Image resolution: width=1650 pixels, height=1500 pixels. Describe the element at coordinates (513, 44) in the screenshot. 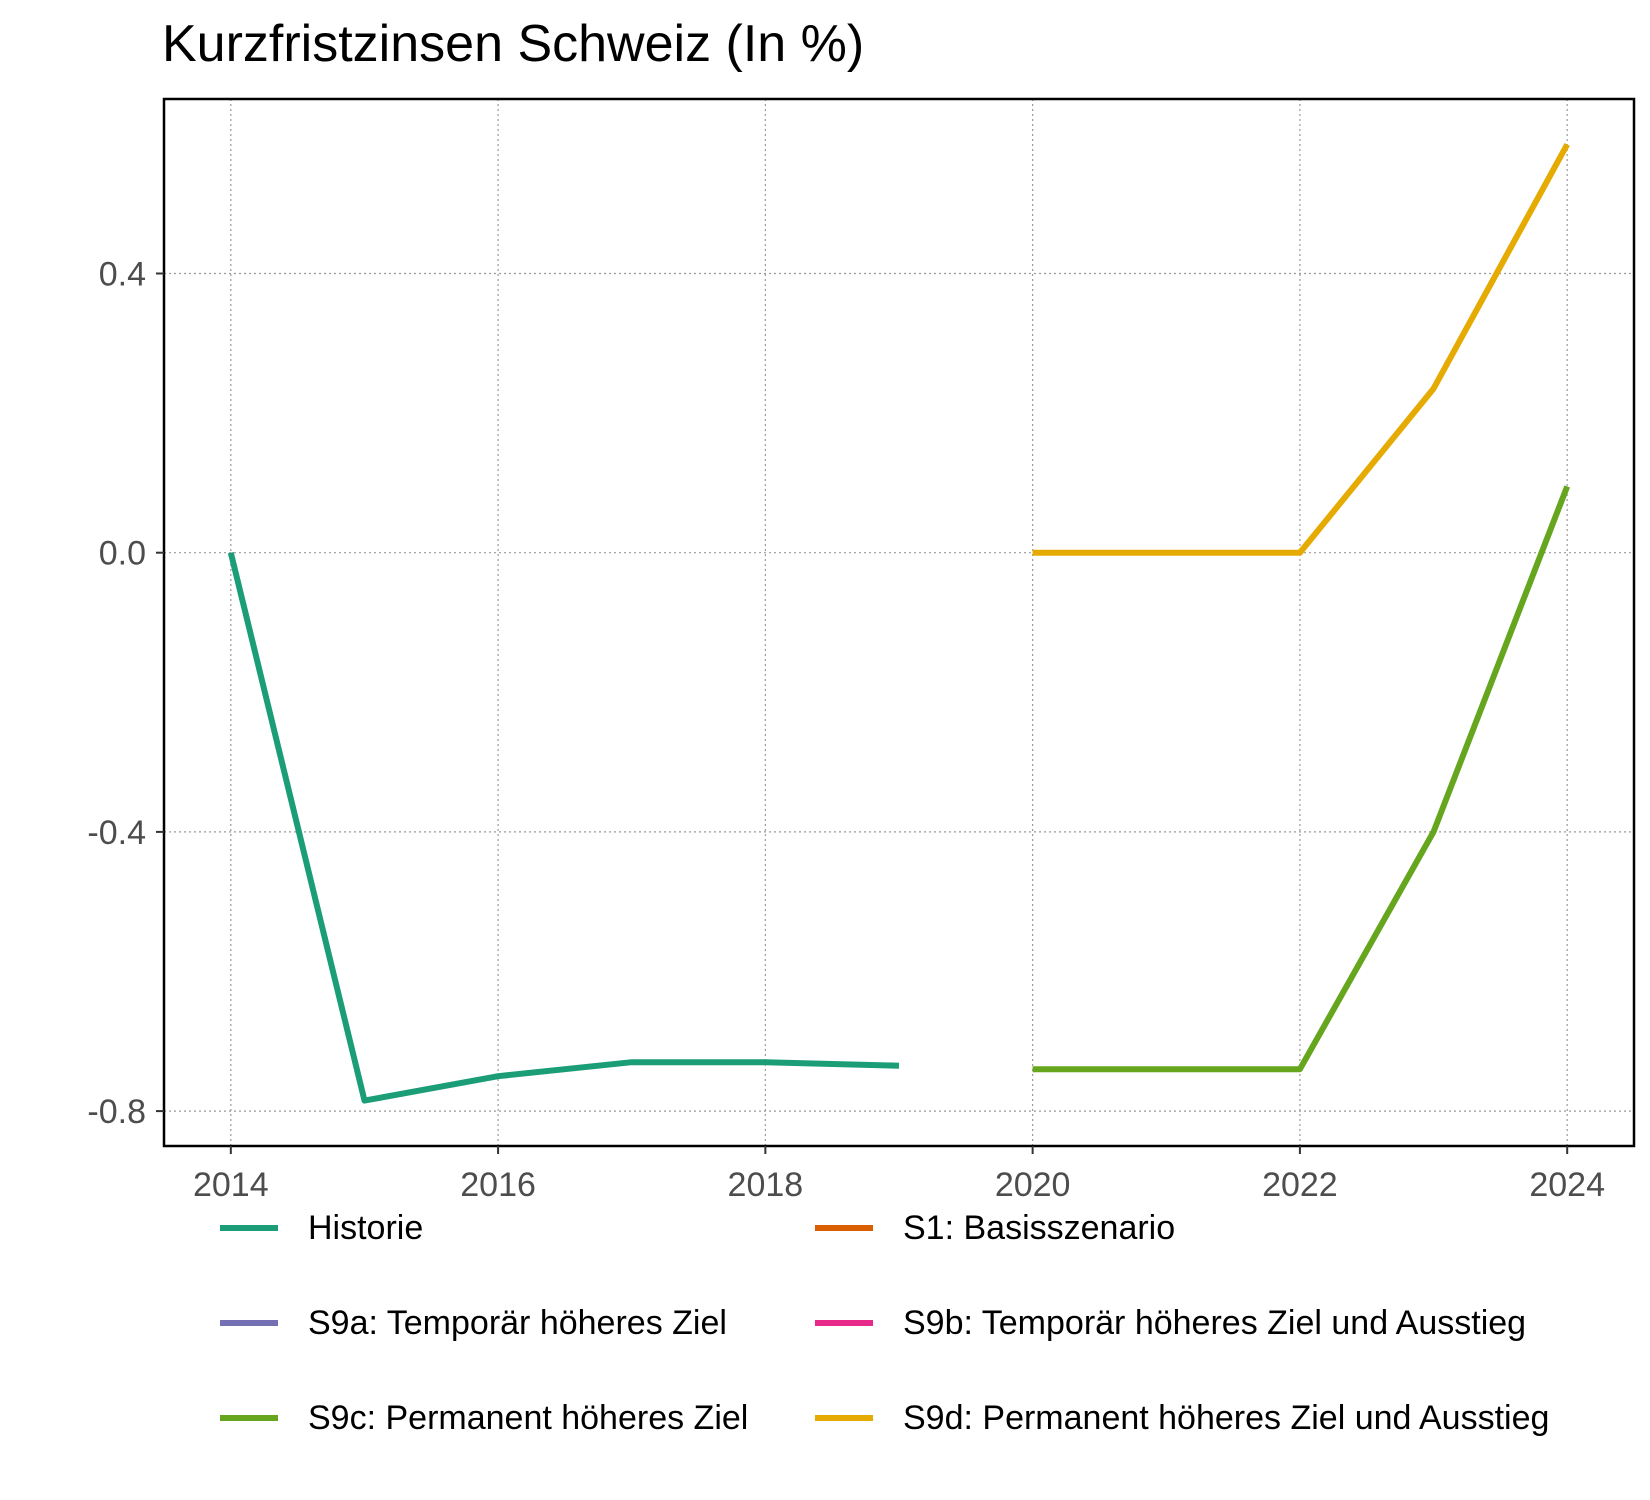

I see `chart-title: Kurzfristzinsen Schweiz (In %)` at that location.